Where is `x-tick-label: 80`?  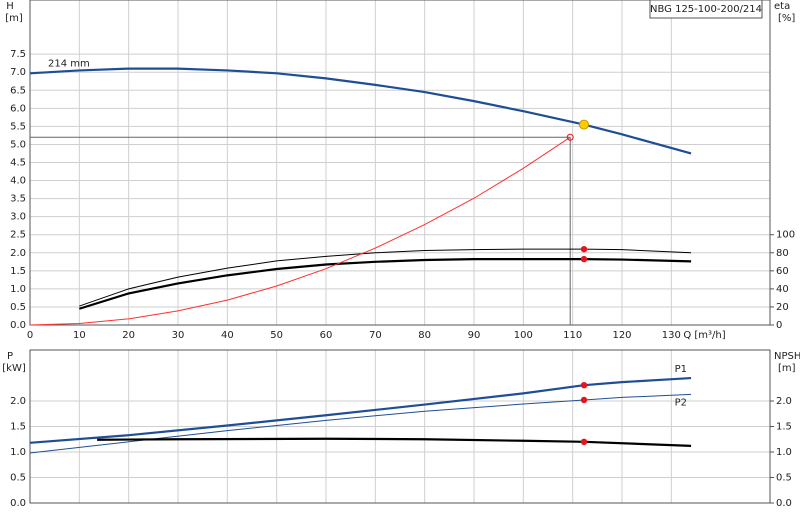 x-tick-label: 80 is located at coordinates (424, 335).